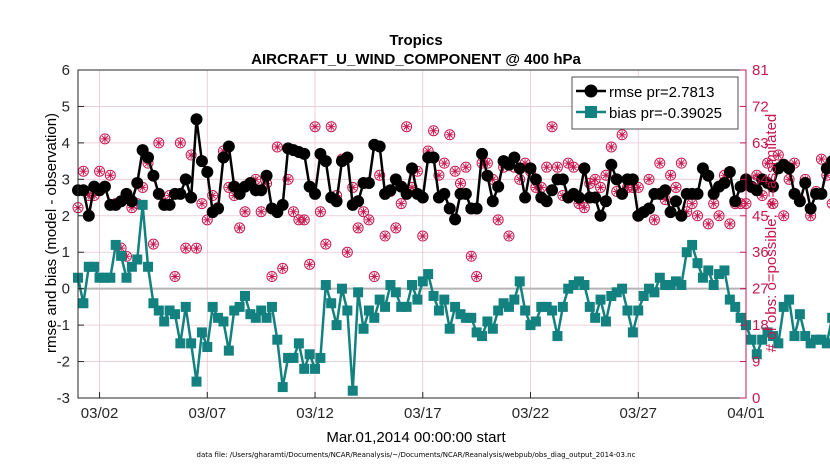  What do you see at coordinates (760, 289) in the screenshot?
I see `y2-tick-label: 27` at bounding box center [760, 289].